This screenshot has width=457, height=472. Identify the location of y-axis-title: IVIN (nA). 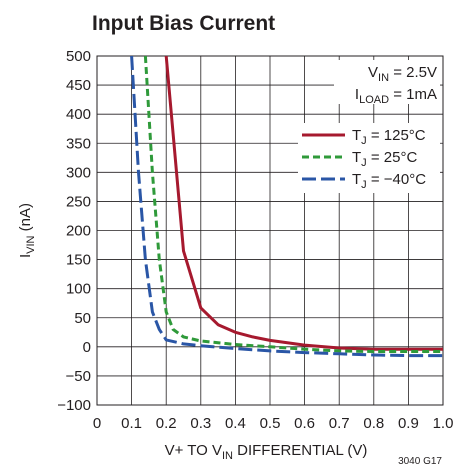
(27, 230).